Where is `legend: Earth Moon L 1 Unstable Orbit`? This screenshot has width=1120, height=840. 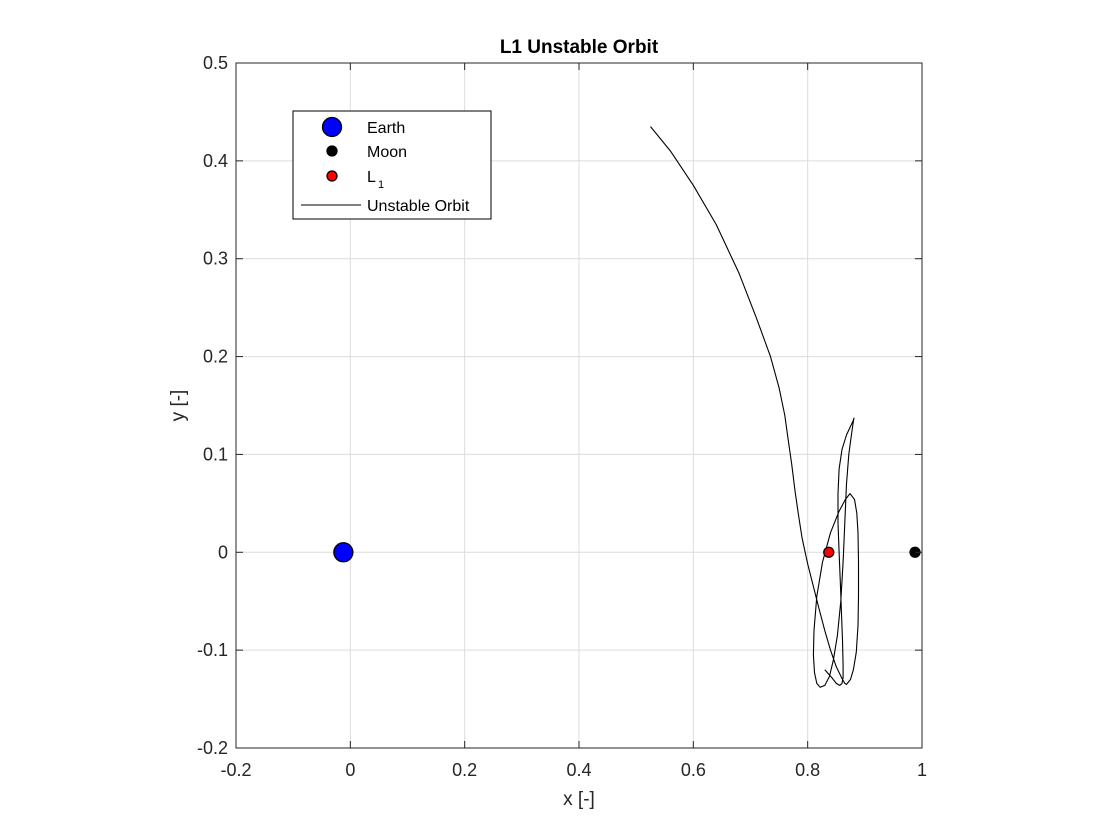
legend: Earth Moon L 1 Unstable Orbit is located at coordinates (392, 165).